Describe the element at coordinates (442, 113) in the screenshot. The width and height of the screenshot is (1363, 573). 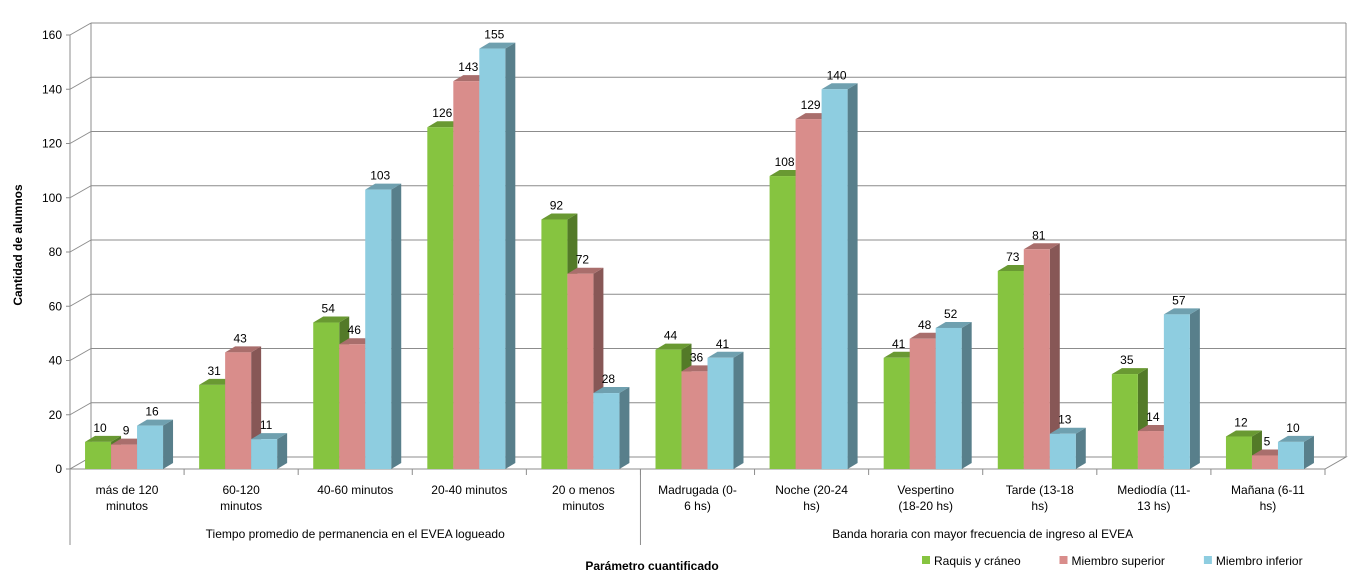
I see `data-label: 126` at that location.